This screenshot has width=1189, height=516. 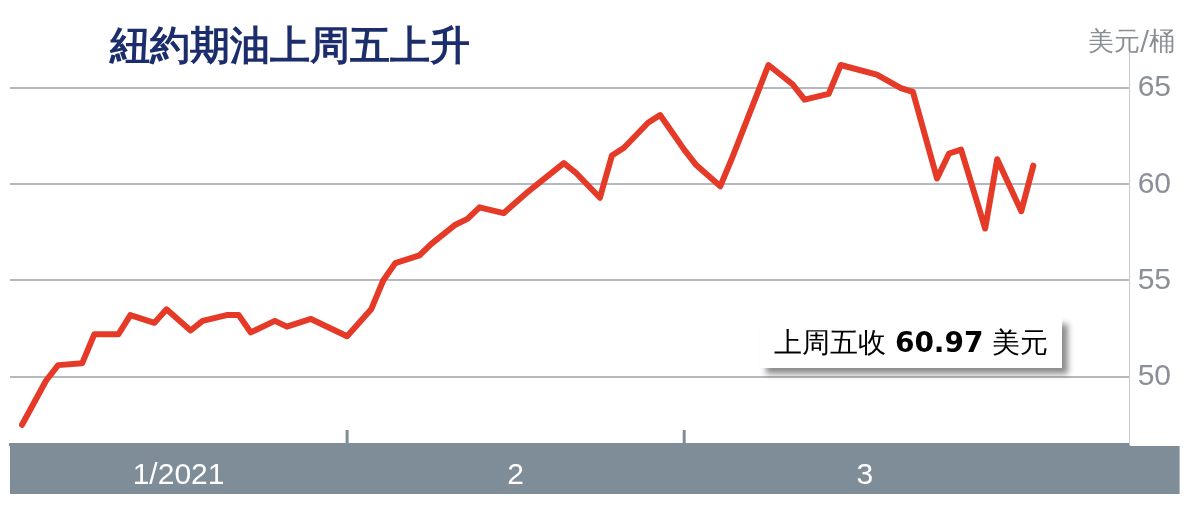 What do you see at coordinates (1154, 182) in the screenshot?
I see `y-tick-label: 60` at bounding box center [1154, 182].